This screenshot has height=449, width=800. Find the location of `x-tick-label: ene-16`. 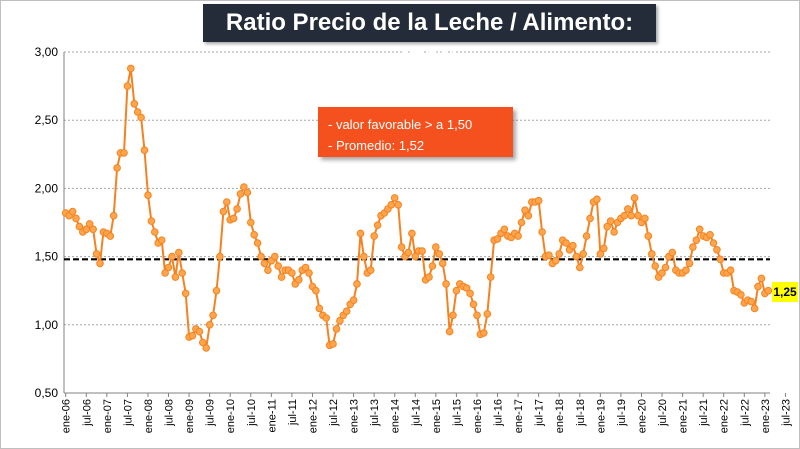

x-tick-label: ene-16 is located at coordinates (478, 416).